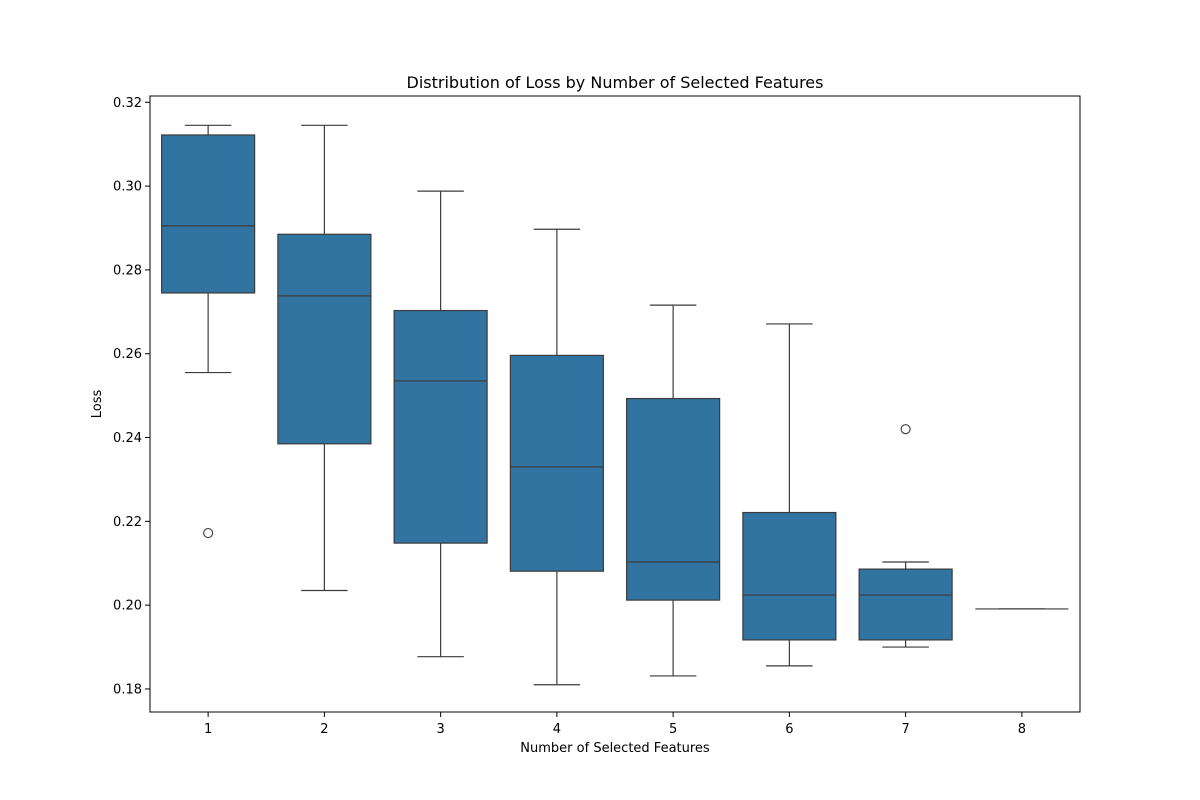 This screenshot has width=1200, height=800. Describe the element at coordinates (127, 354) in the screenshot. I see `y-tick-label: 0.26` at that location.